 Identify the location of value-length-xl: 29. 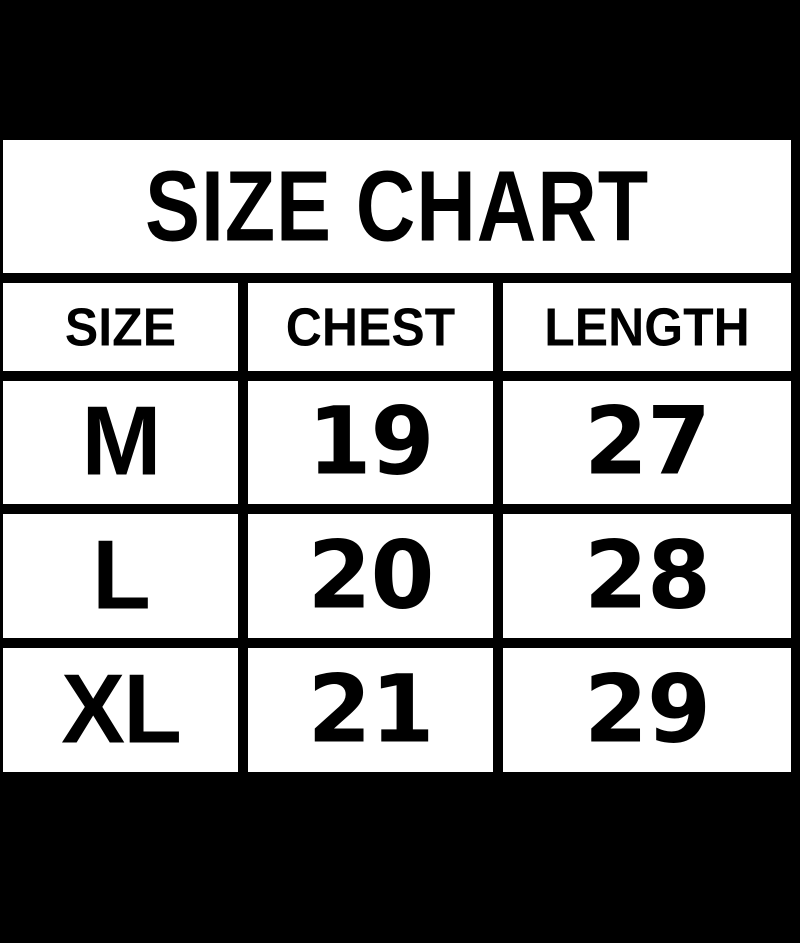
(647, 709).